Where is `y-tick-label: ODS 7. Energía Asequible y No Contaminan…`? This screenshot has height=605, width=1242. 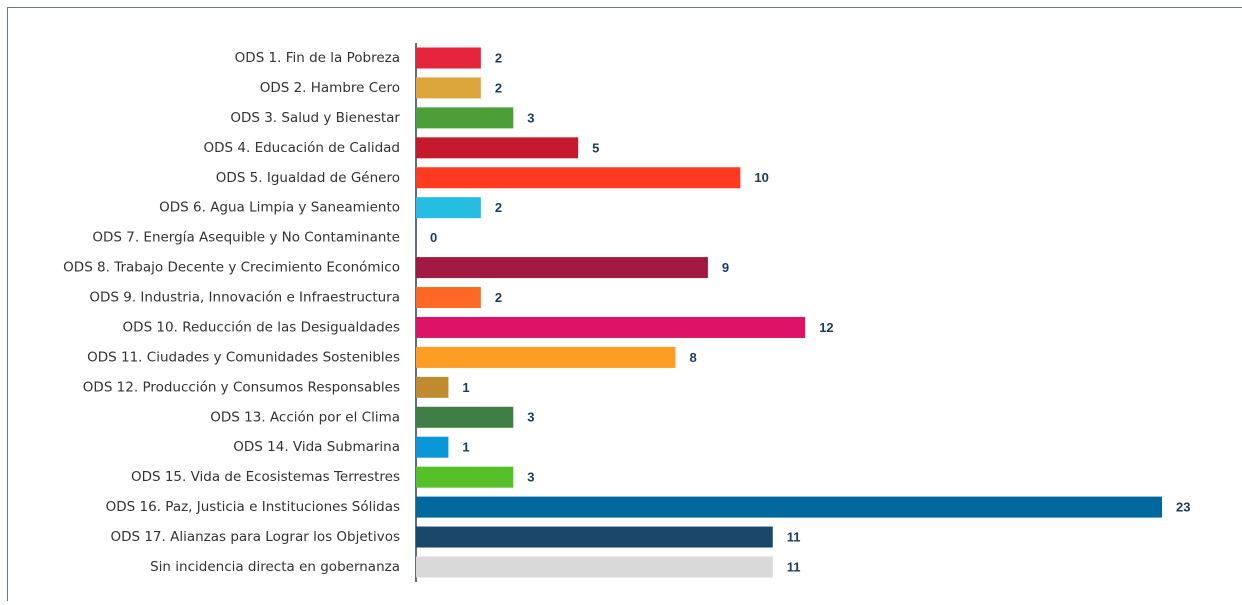
y-tick-label: ODS 7. Energía Asequible y No Contaminan… is located at coordinates (246, 238).